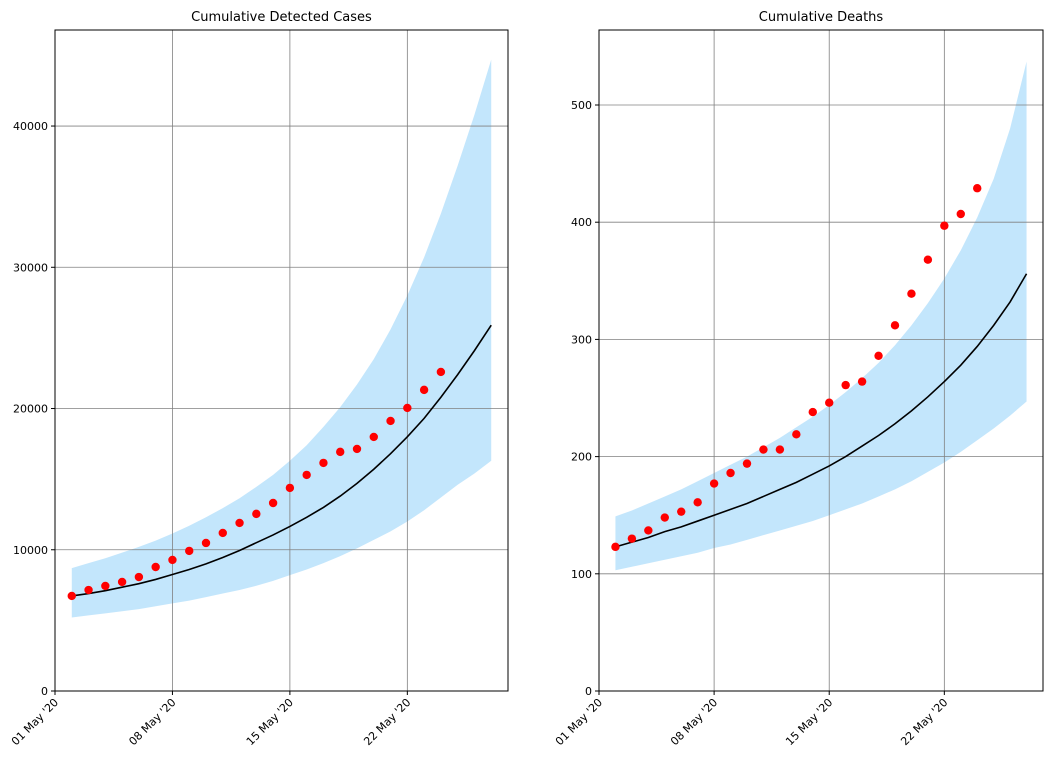 The width and height of the screenshot is (1044, 762). I want to click on chart-title: Cumulative Detected Cases, so click(281, 17).